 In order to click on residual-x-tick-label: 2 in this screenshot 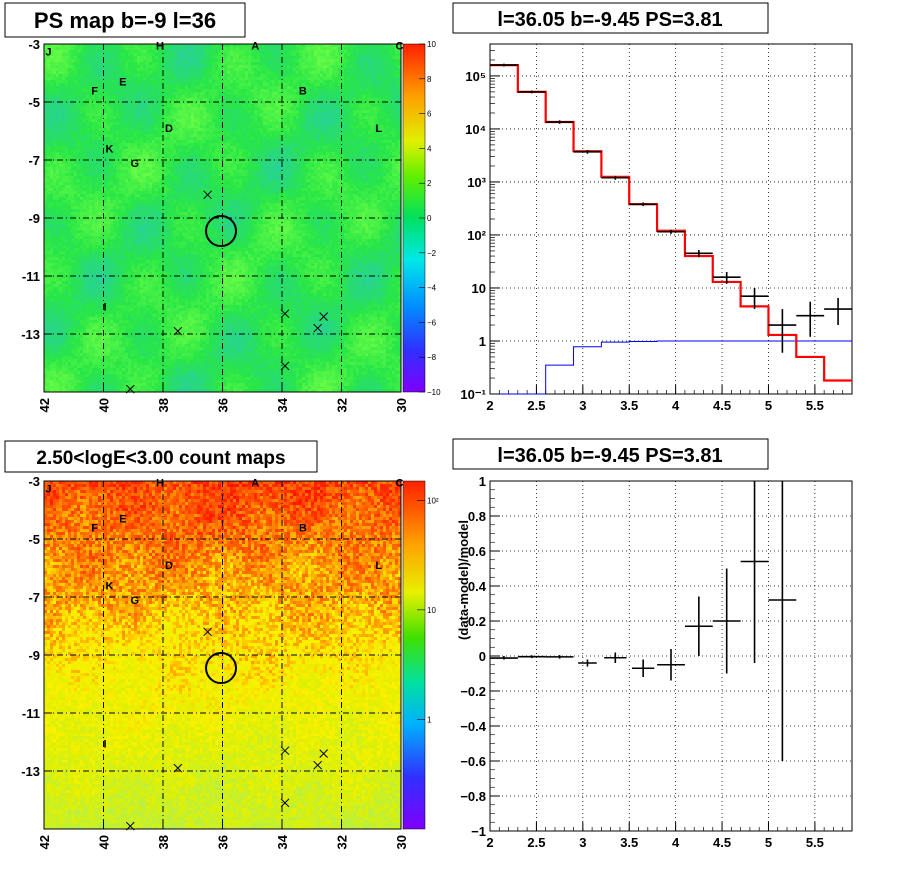, I will do `click(489, 842)`.